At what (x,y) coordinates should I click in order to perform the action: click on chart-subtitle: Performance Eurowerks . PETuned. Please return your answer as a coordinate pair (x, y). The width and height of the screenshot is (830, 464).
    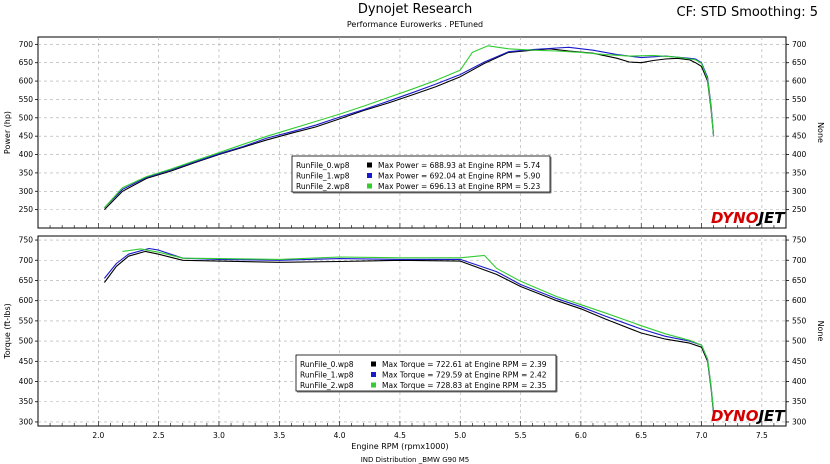
    Looking at the image, I should click on (415, 24).